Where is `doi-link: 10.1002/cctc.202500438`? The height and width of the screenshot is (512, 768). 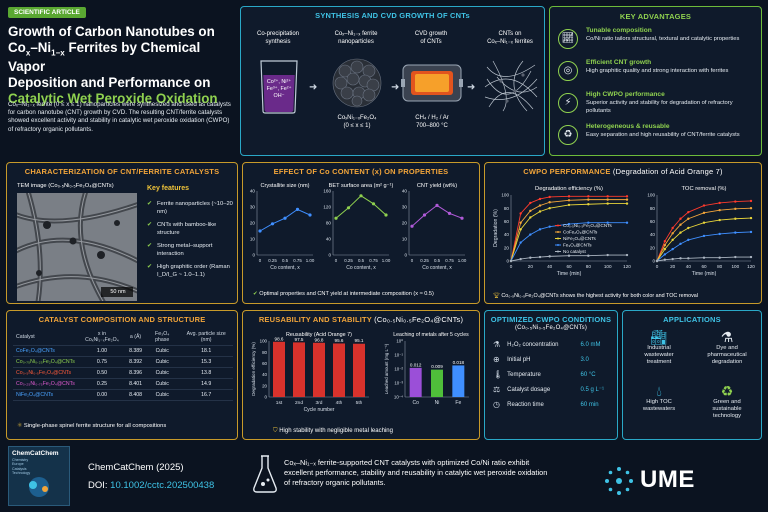 doi-link: 10.1002/cctc.202500438 is located at coordinates (162, 485).